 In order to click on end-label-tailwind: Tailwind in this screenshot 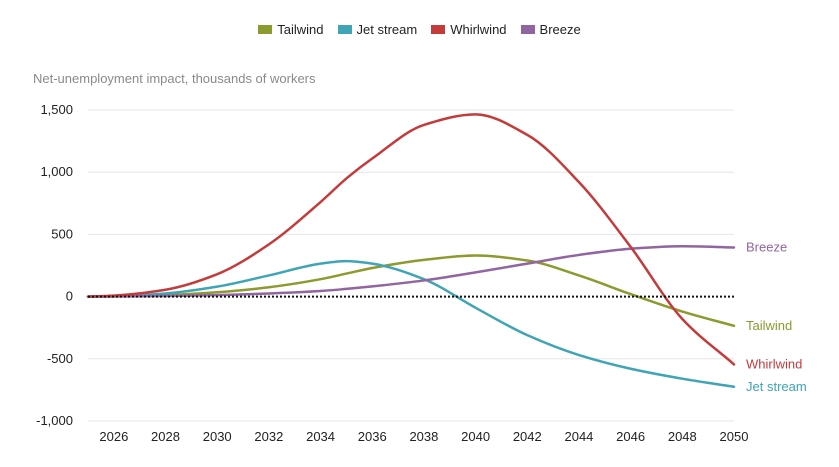, I will do `click(769, 325)`.